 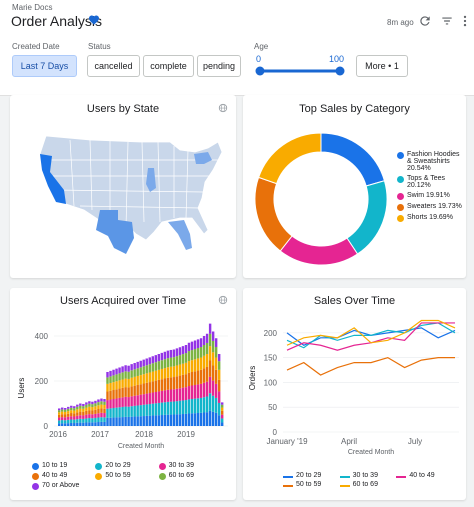 I want to click on state-illinois, so click(x=151, y=180).